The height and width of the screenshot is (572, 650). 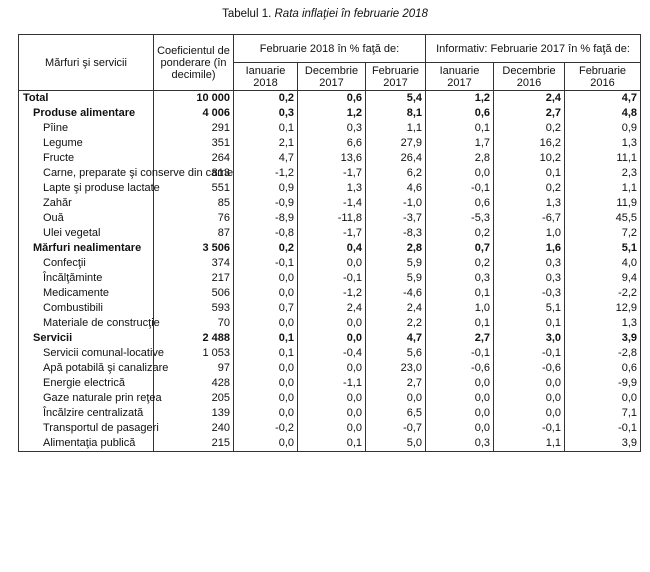 What do you see at coordinates (330, 203) in the screenshot?
I see `table-row: Zahăr 85 -0,9 -1,4 -1,0 0,6 1,3 11,9` at bounding box center [330, 203].